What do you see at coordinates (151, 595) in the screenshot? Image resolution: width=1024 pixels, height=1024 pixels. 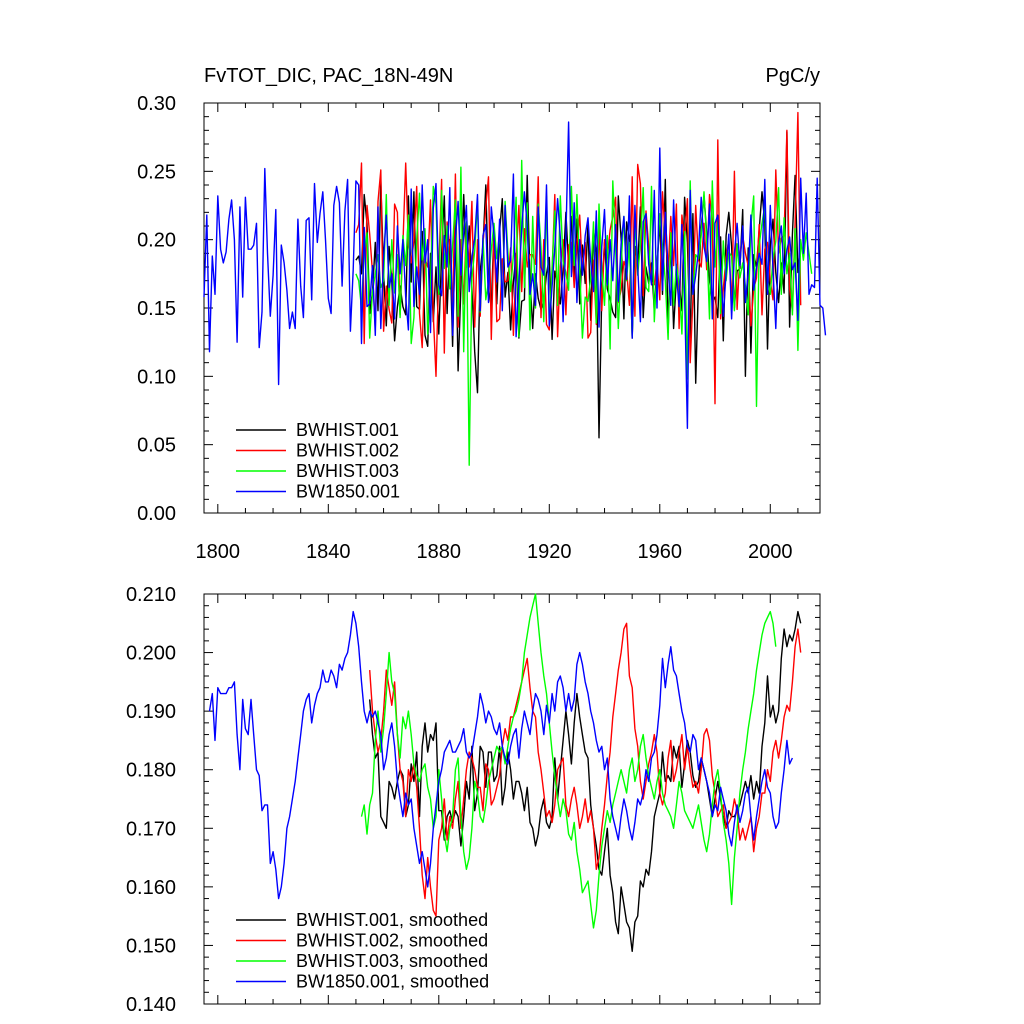 I see `chart-bottom-ytick-label: 0.210` at bounding box center [151, 595].